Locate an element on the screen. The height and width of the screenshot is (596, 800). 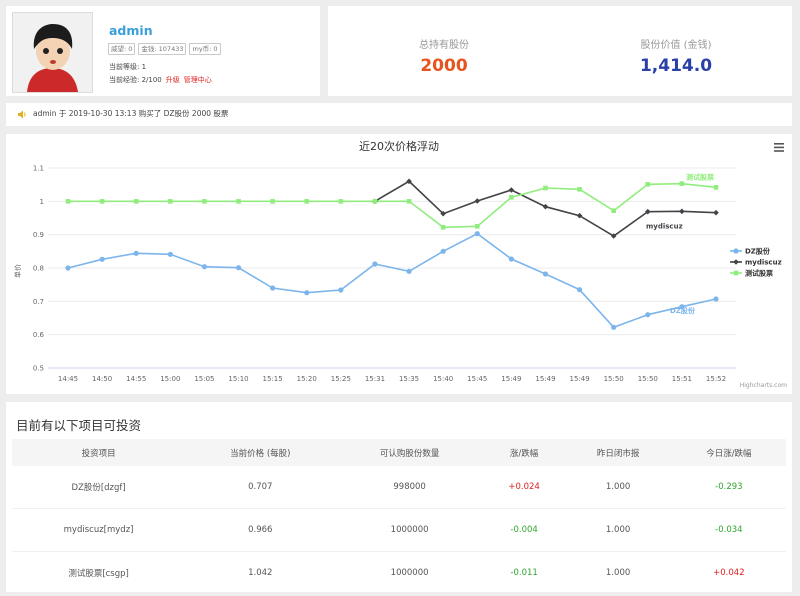
x-tick-label: 15:10 is located at coordinates (238, 379).